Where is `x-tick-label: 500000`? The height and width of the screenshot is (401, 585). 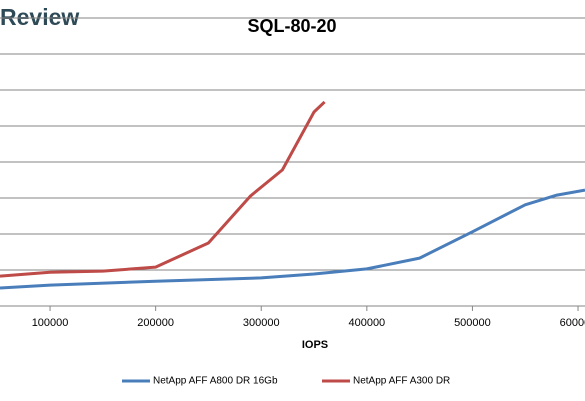 x-tick-label: 500000 is located at coordinates (472, 323).